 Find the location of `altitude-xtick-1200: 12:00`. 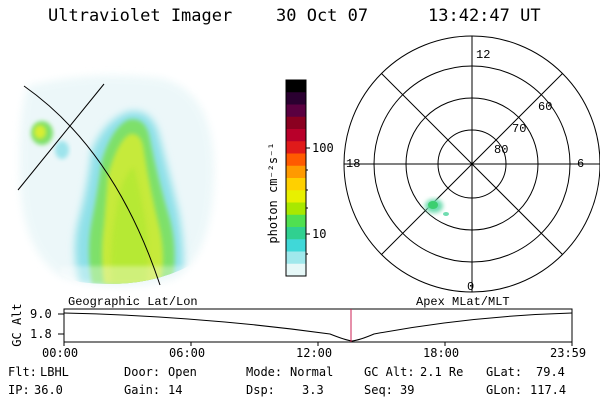

altitude-xtick-1200: 12:00 is located at coordinates (314, 353).